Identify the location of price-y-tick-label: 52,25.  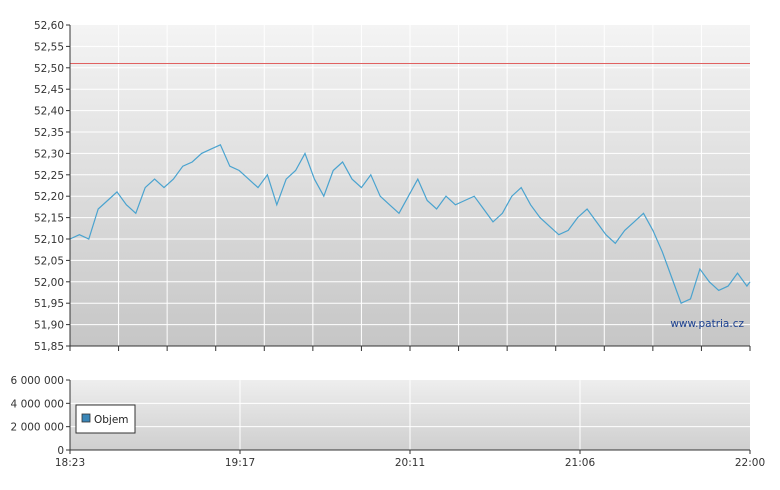
(49, 176).